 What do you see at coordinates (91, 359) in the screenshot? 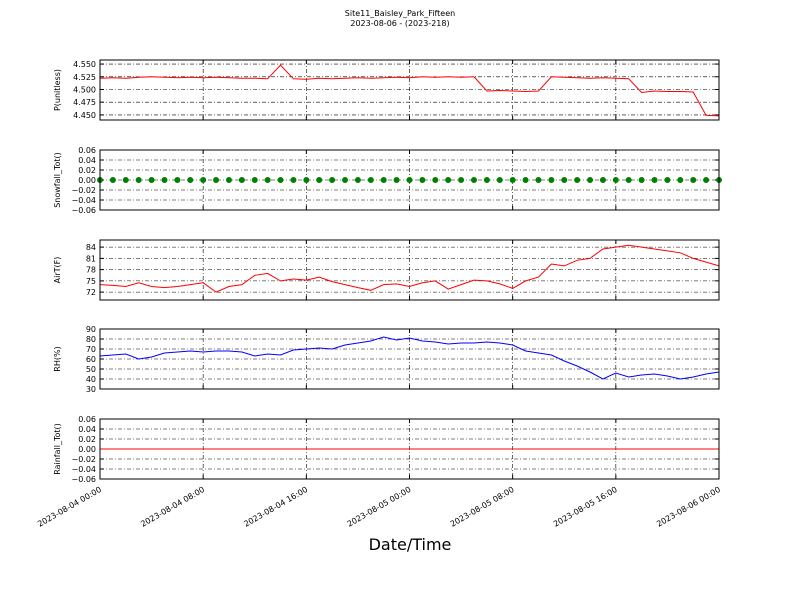
I see `y-tick-label: 60` at bounding box center [91, 359].